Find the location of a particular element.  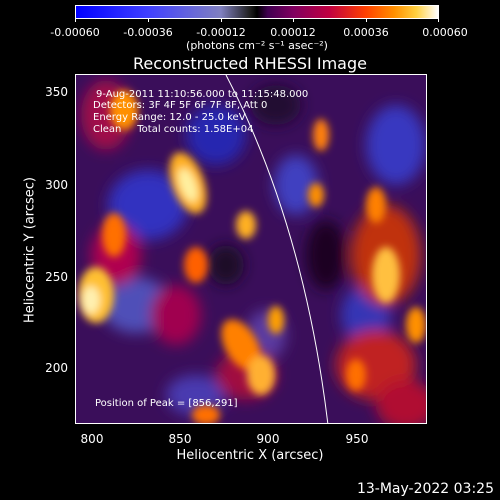

y-tick-label: 250 is located at coordinates (56, 277).